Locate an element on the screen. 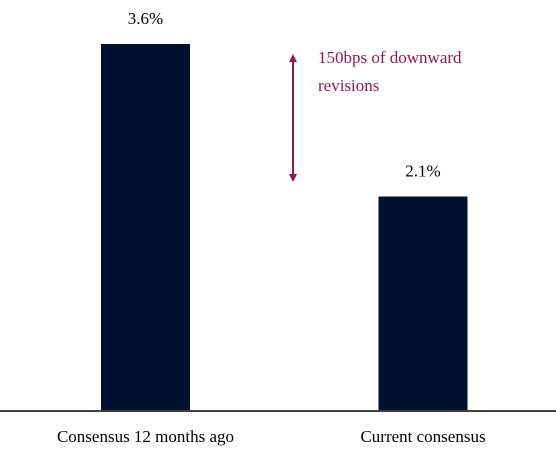 The width and height of the screenshot is (556, 456). annotation: 150bps of downward is located at coordinates (390, 57).